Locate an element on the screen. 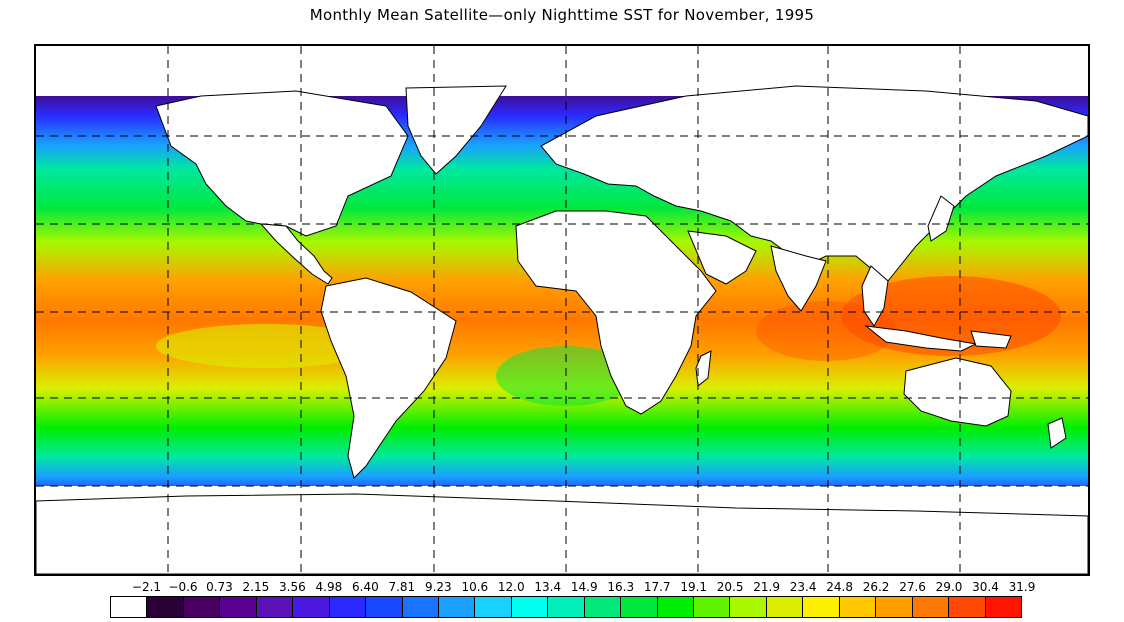 This screenshot has height=622, width=1124. arctic-ice-white is located at coordinates (562, 71).